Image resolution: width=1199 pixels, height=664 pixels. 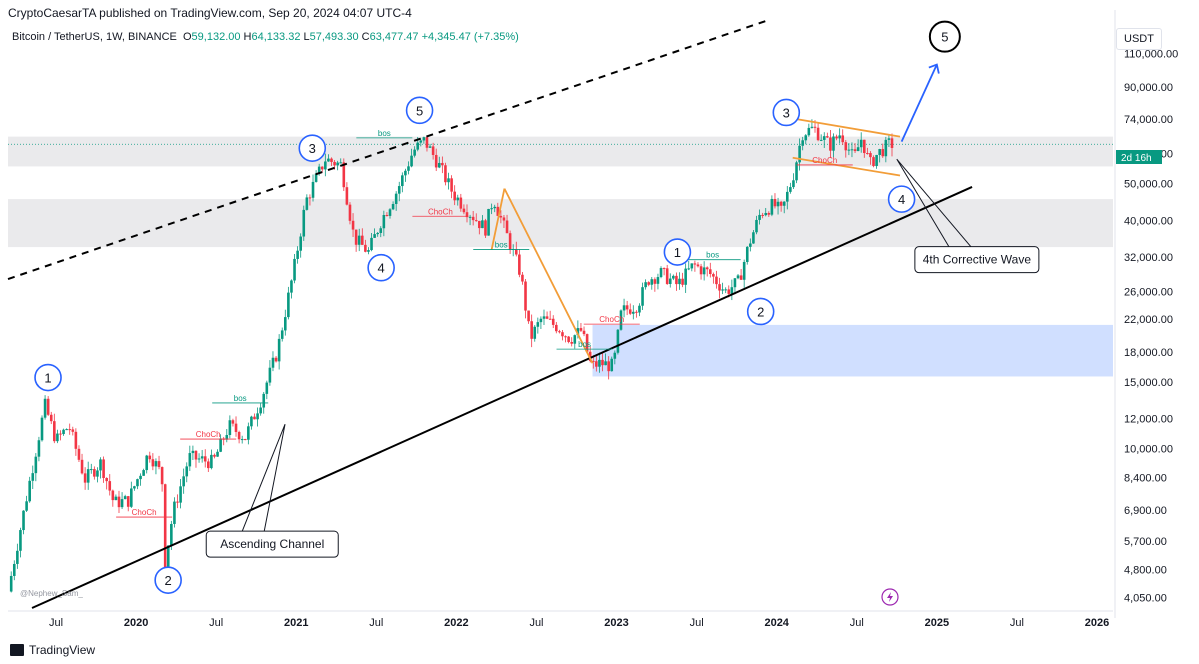 What do you see at coordinates (611, 319) in the screenshot?
I see `structure-label: ChoCh` at bounding box center [611, 319].